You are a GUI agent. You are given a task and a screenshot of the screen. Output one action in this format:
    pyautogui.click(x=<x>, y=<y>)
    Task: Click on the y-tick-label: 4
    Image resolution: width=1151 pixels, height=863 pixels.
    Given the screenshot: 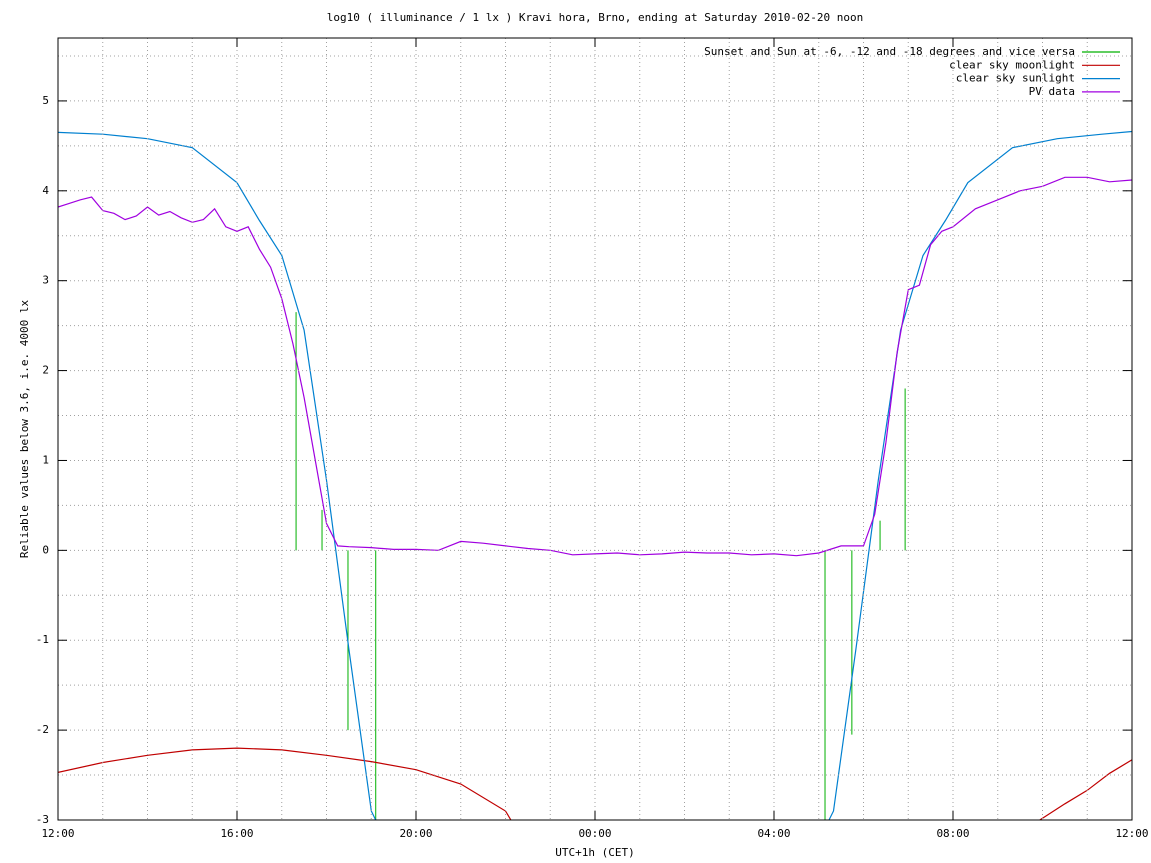 What is the action you would take?
    pyautogui.click(x=45, y=190)
    